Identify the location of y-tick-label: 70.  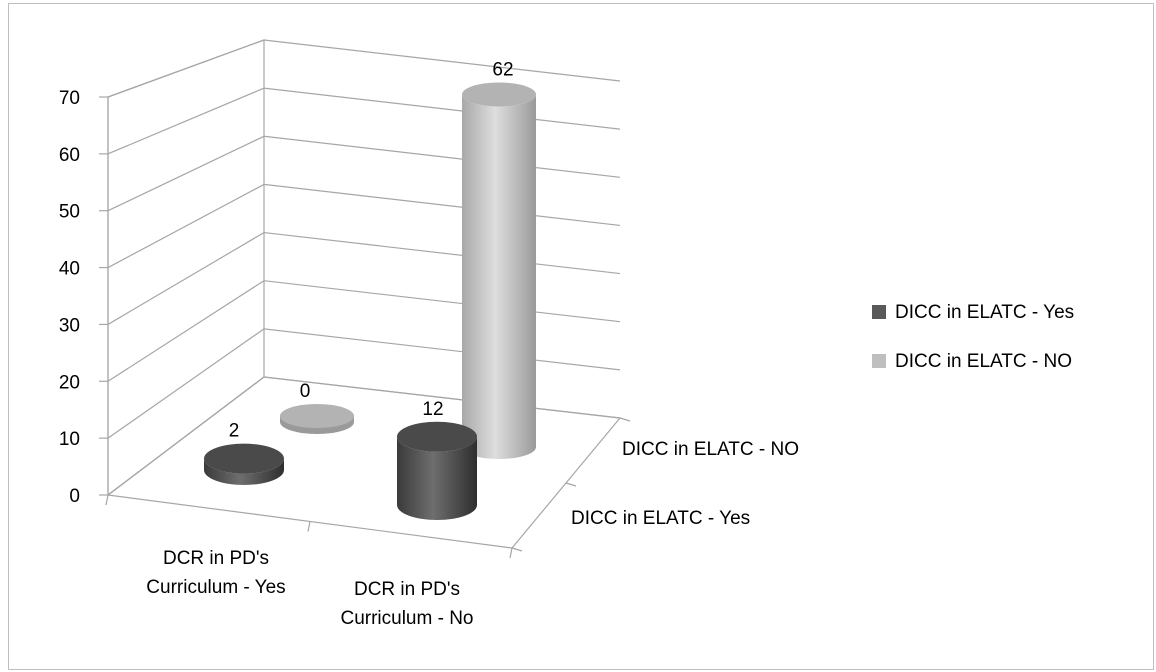
(69, 98).